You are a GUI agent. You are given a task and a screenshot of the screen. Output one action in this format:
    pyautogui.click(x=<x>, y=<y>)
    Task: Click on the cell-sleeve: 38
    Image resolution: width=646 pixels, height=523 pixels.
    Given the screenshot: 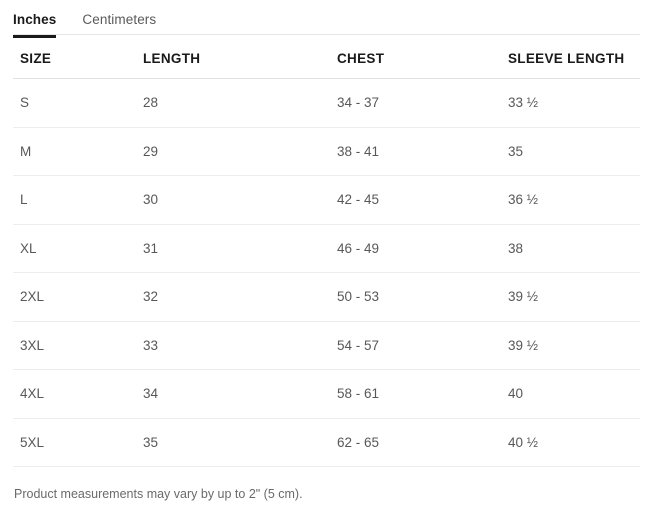 What is the action you would take?
    pyautogui.click(x=570, y=248)
    